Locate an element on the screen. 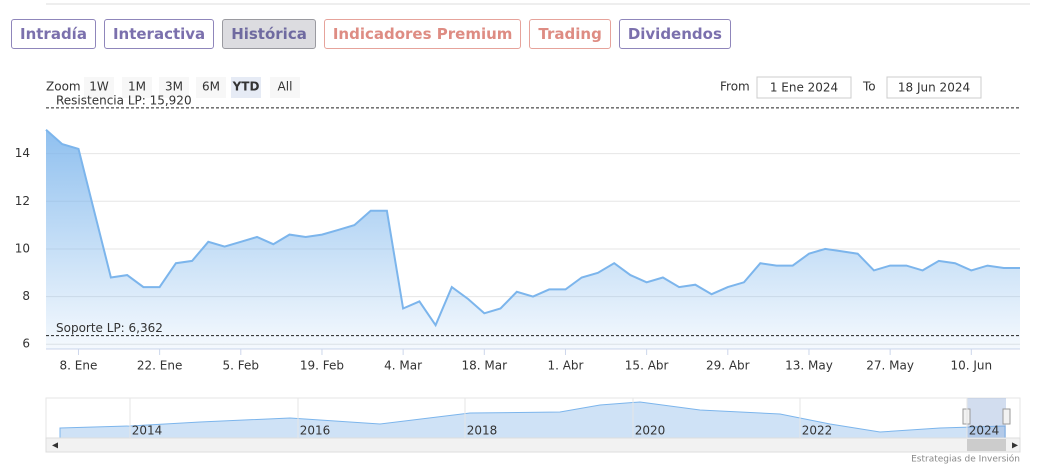  navigator-series is located at coordinates (532, 420).